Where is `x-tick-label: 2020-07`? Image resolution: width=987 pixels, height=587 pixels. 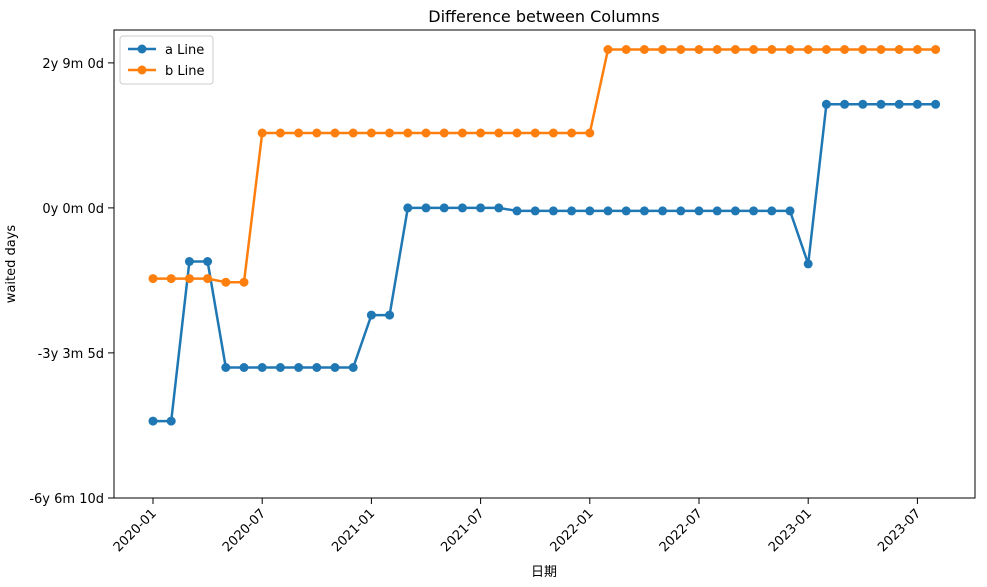
x-tick-label: 2020-07 is located at coordinates (244, 530).